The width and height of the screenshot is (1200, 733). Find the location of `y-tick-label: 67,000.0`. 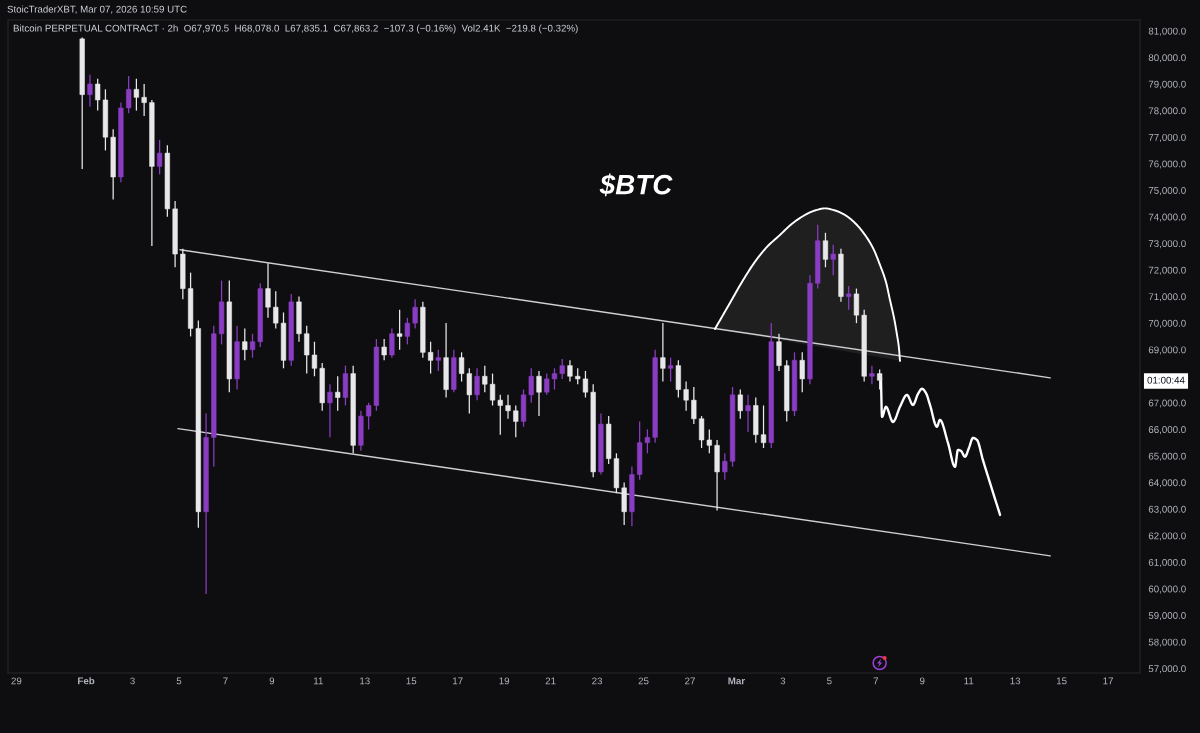

y-tick-label: 67,000.0 is located at coordinates (1167, 403).